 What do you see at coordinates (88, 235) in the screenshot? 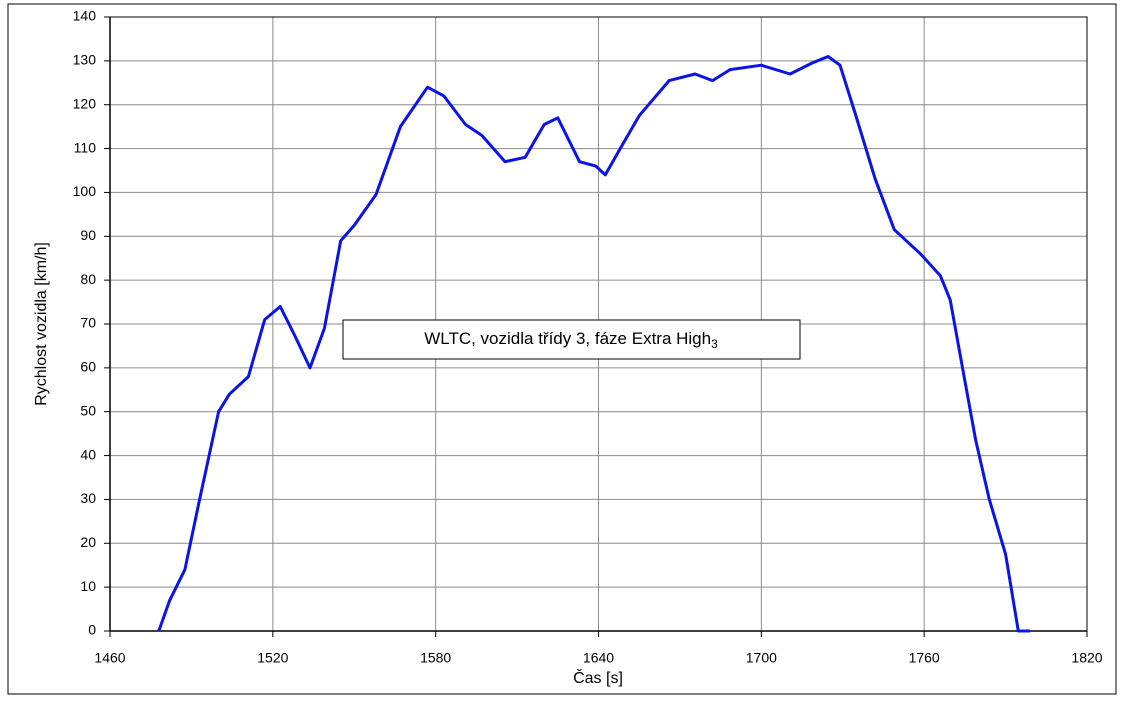
I see `y-tick-label: 90` at bounding box center [88, 235].